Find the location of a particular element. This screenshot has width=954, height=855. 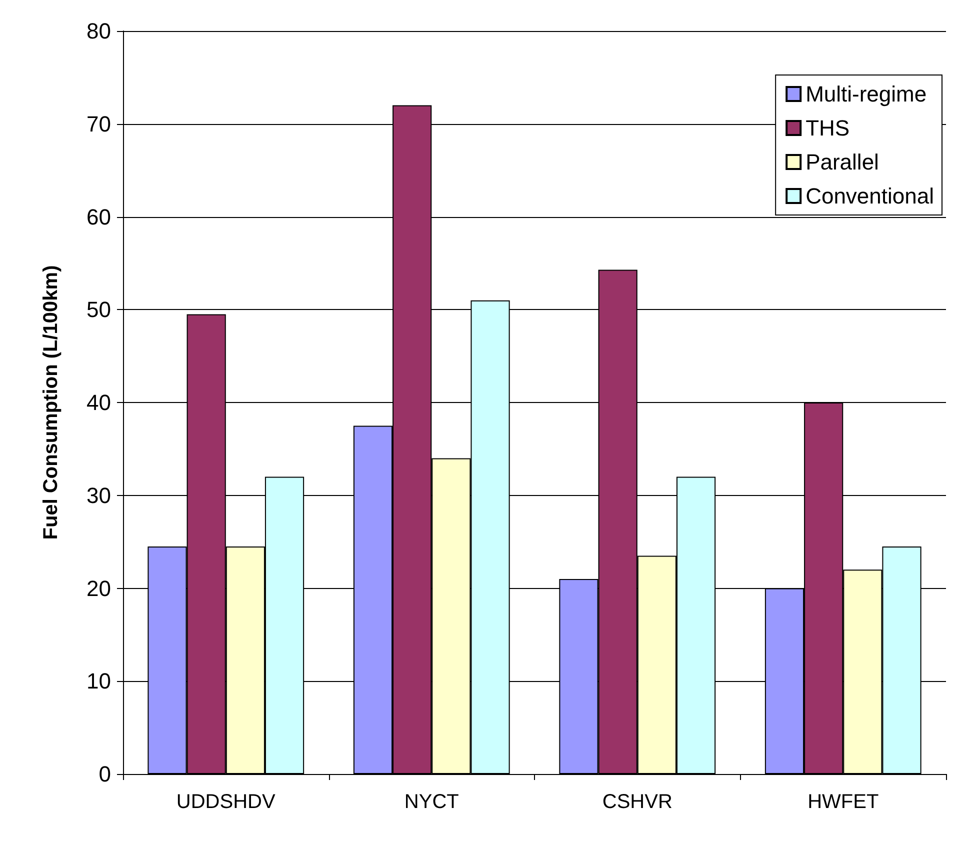

y-tick-label: 60 is located at coordinates (98, 217).